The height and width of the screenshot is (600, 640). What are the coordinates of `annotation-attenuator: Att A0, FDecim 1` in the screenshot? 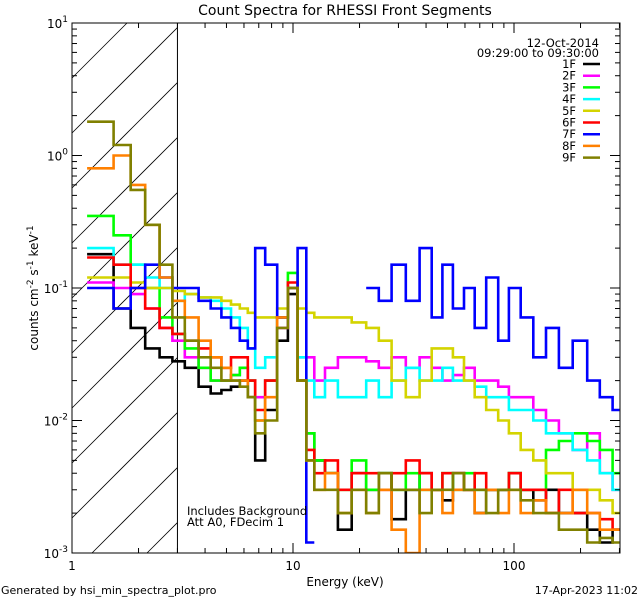 It's located at (235, 522).